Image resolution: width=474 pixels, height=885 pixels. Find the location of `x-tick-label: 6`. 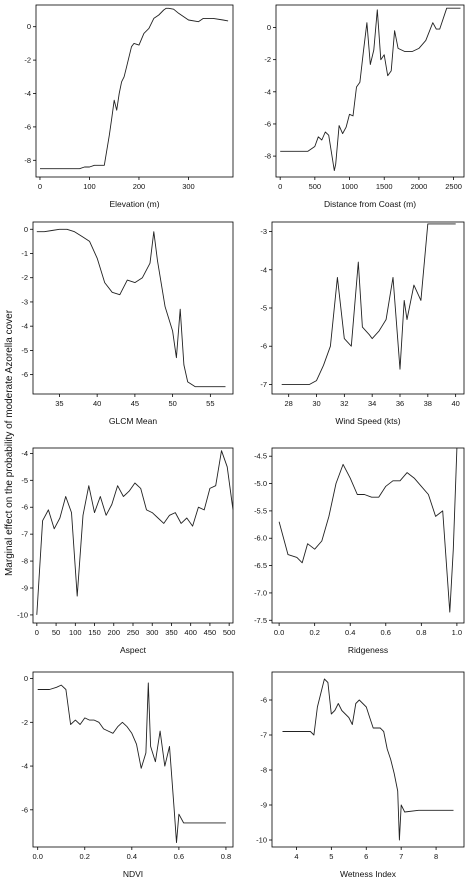

x-tick-label: 6 is located at coordinates (366, 856).